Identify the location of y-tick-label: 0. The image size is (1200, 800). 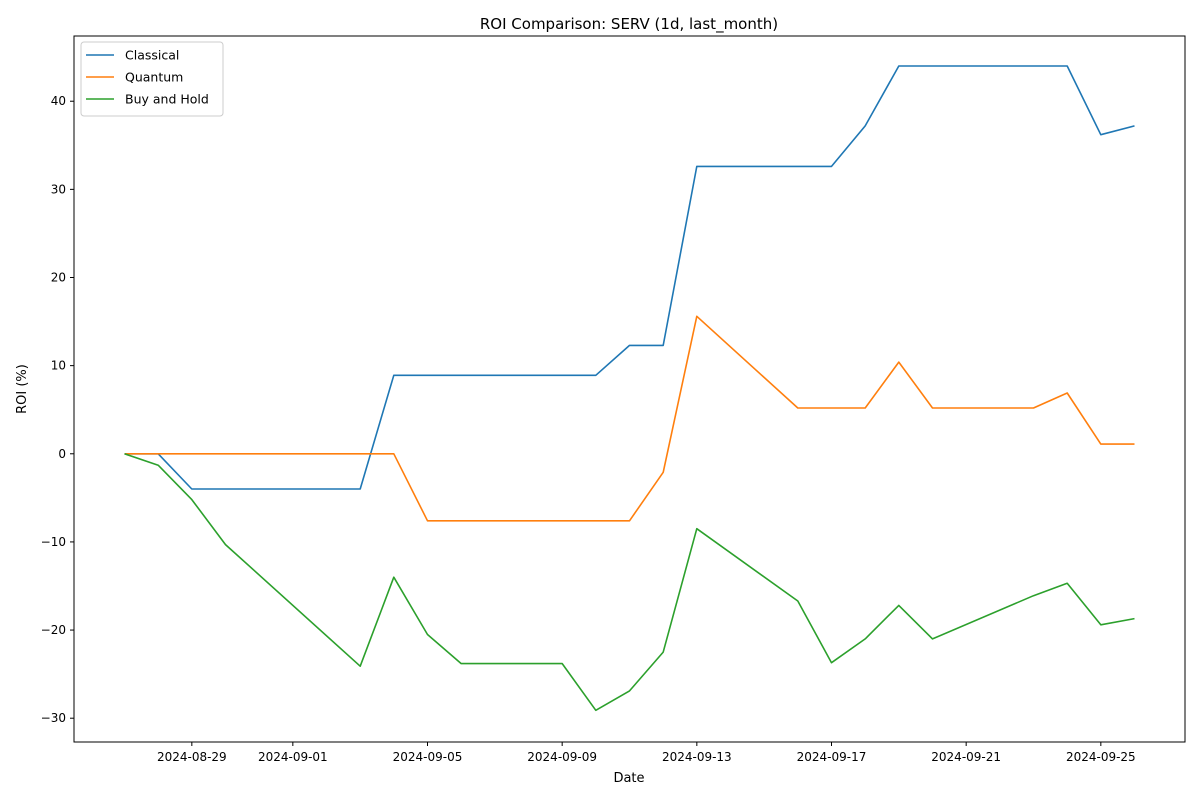
(62, 454).